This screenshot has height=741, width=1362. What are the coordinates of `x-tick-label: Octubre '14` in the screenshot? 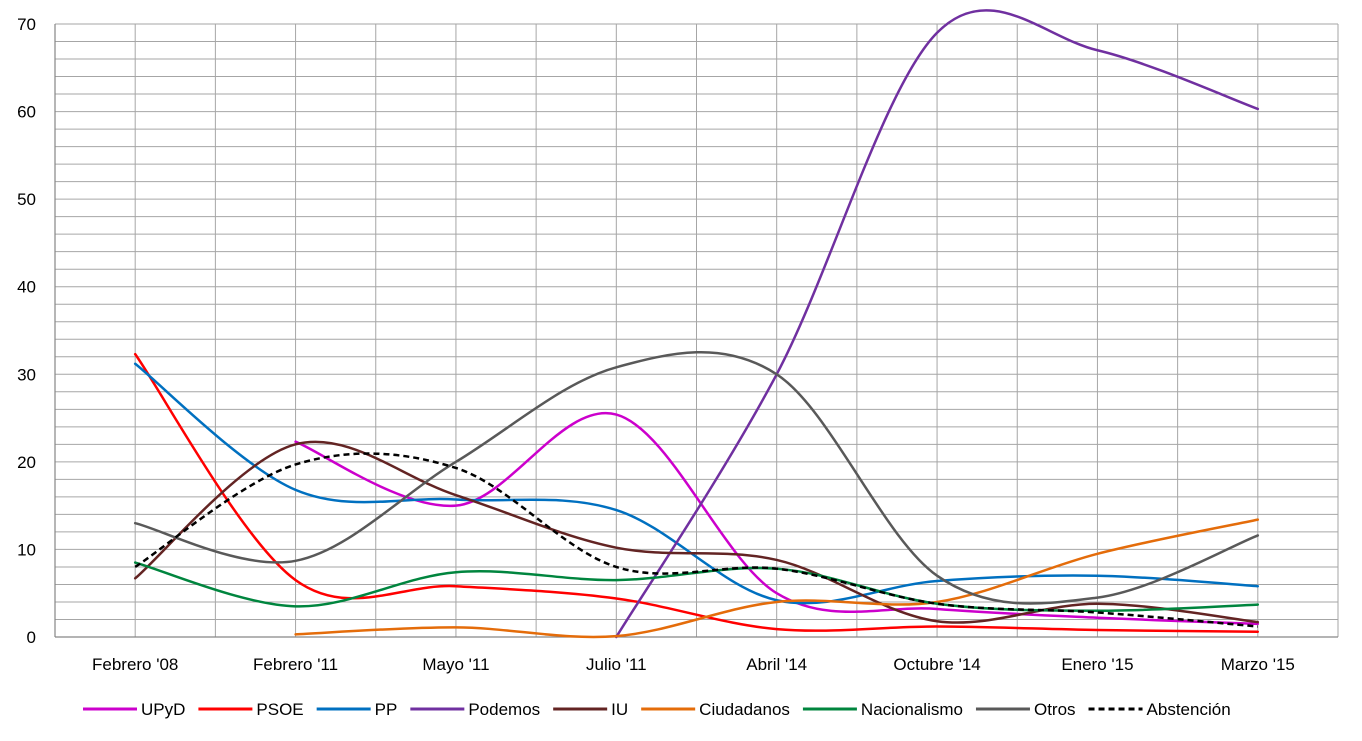 It's located at (936, 664).